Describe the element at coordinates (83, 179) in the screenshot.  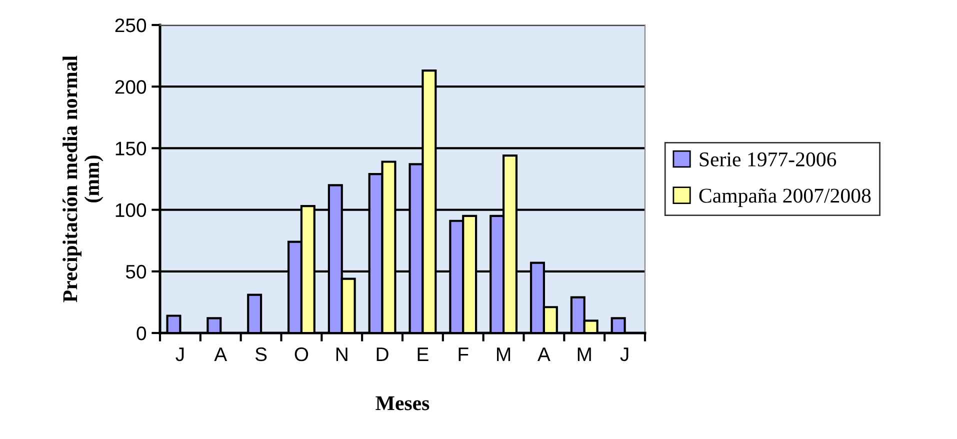
I see `y-axis-title: Precipitación media normal (mm)` at that location.